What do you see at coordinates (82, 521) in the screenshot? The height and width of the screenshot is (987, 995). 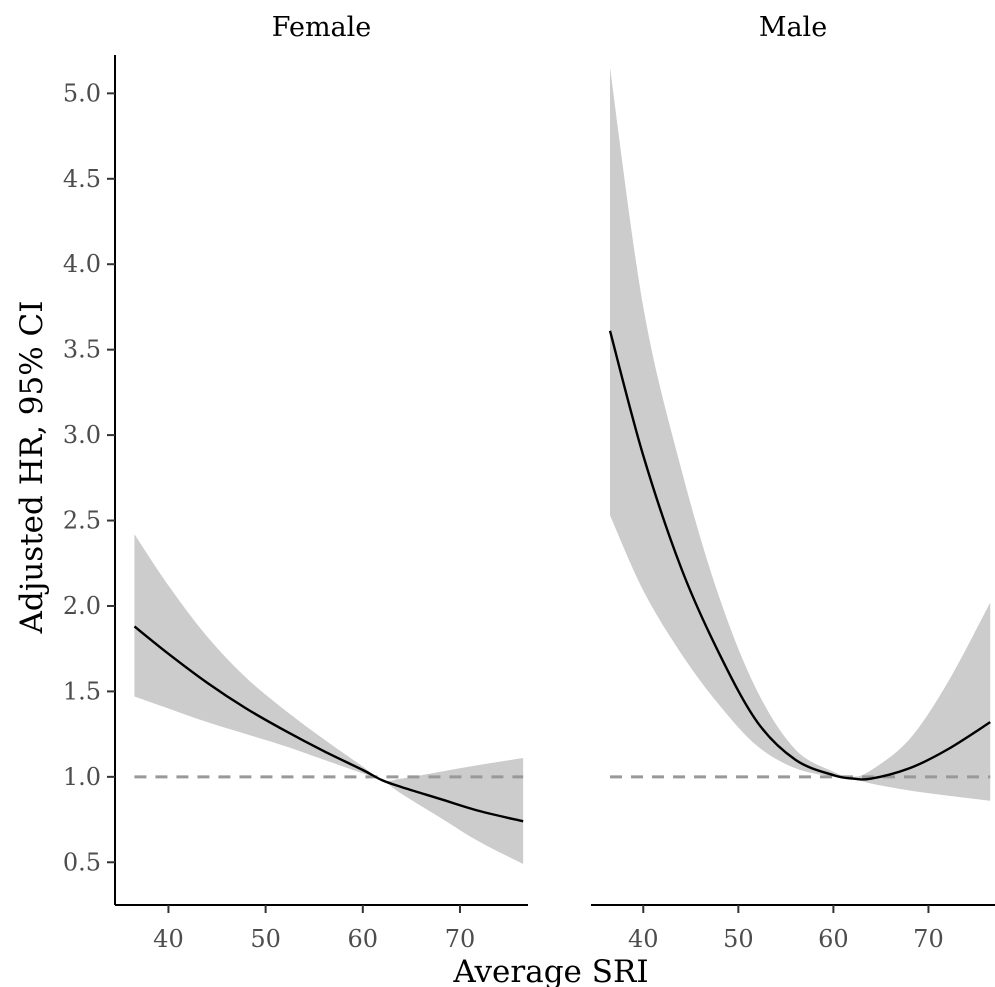 I see `y-tick-label: 2.5` at bounding box center [82, 521].